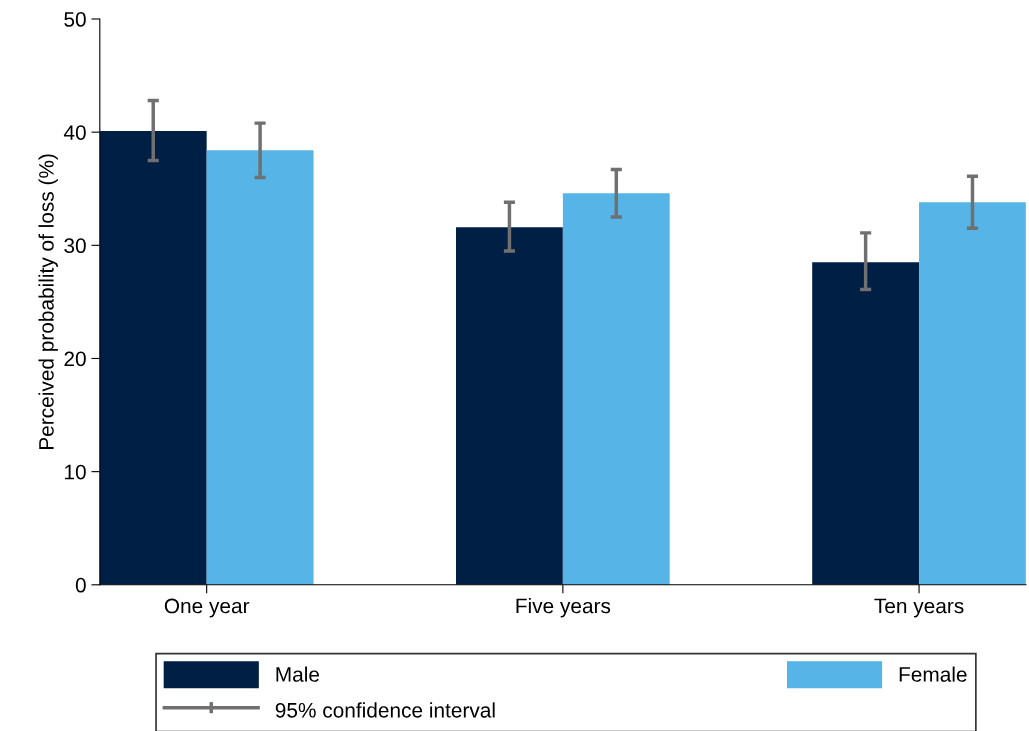 The image size is (1029, 731). Describe the element at coordinates (563, 607) in the screenshot. I see `x-tick-label: Five years` at that location.